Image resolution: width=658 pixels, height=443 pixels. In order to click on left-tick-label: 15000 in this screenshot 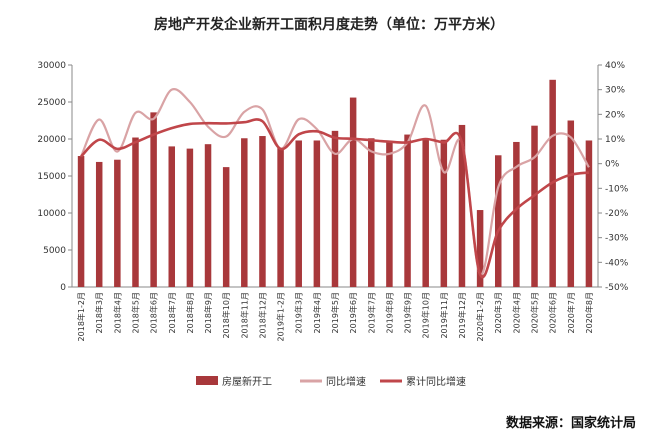, I will do `click(51, 177)`.